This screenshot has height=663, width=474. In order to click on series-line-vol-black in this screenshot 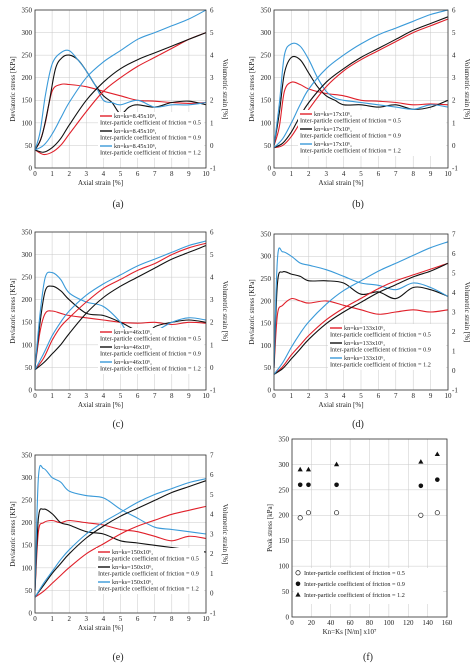, I will do `click(120, 307)`.